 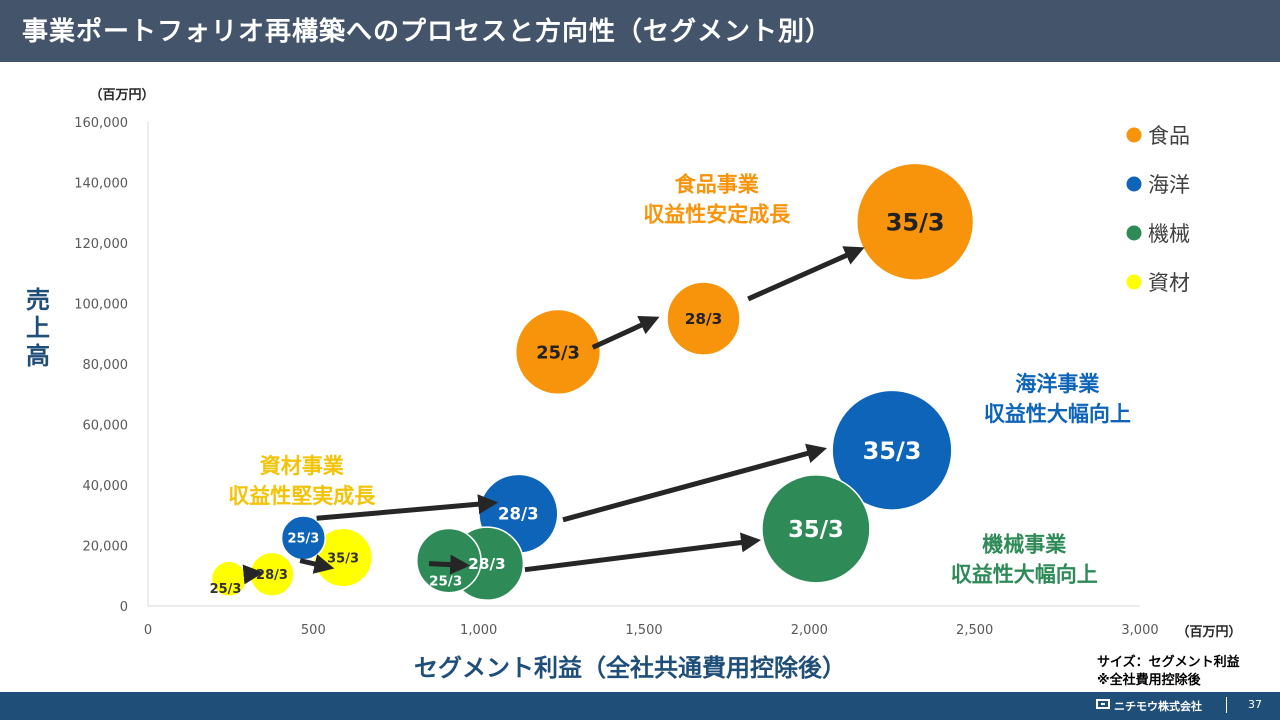 I want to click on page-number: 37, so click(x=1255, y=704).